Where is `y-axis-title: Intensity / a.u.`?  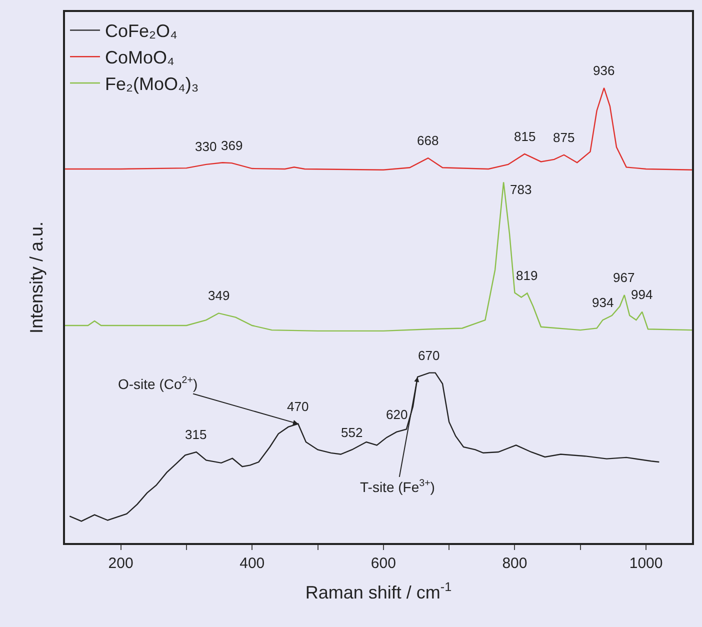
y-axis-title: Intensity / a.u. is located at coordinates (36, 277).